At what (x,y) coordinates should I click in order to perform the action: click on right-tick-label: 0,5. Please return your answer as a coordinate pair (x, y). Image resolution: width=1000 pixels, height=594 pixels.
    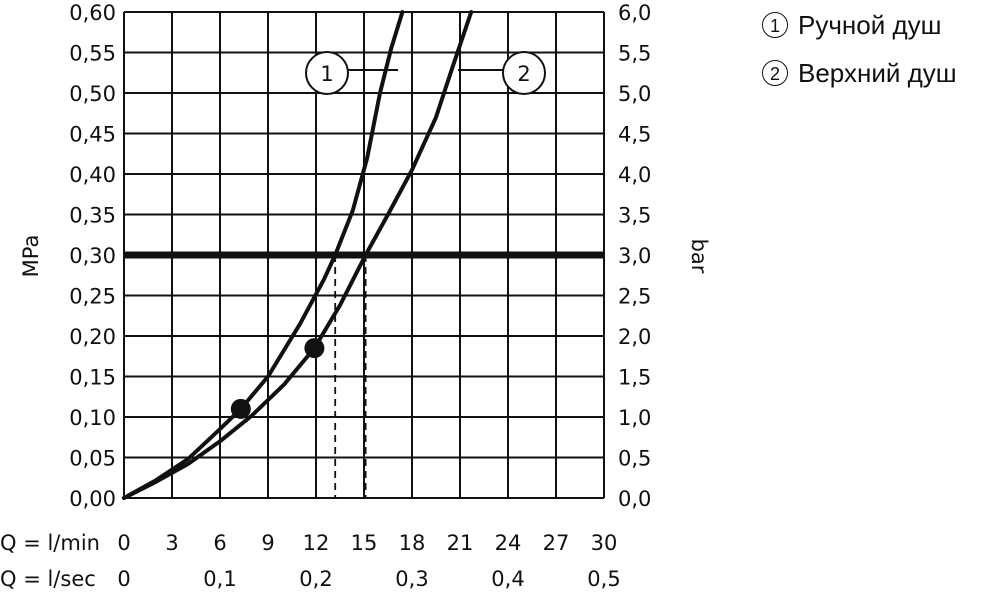
    Looking at the image, I should click on (634, 459).